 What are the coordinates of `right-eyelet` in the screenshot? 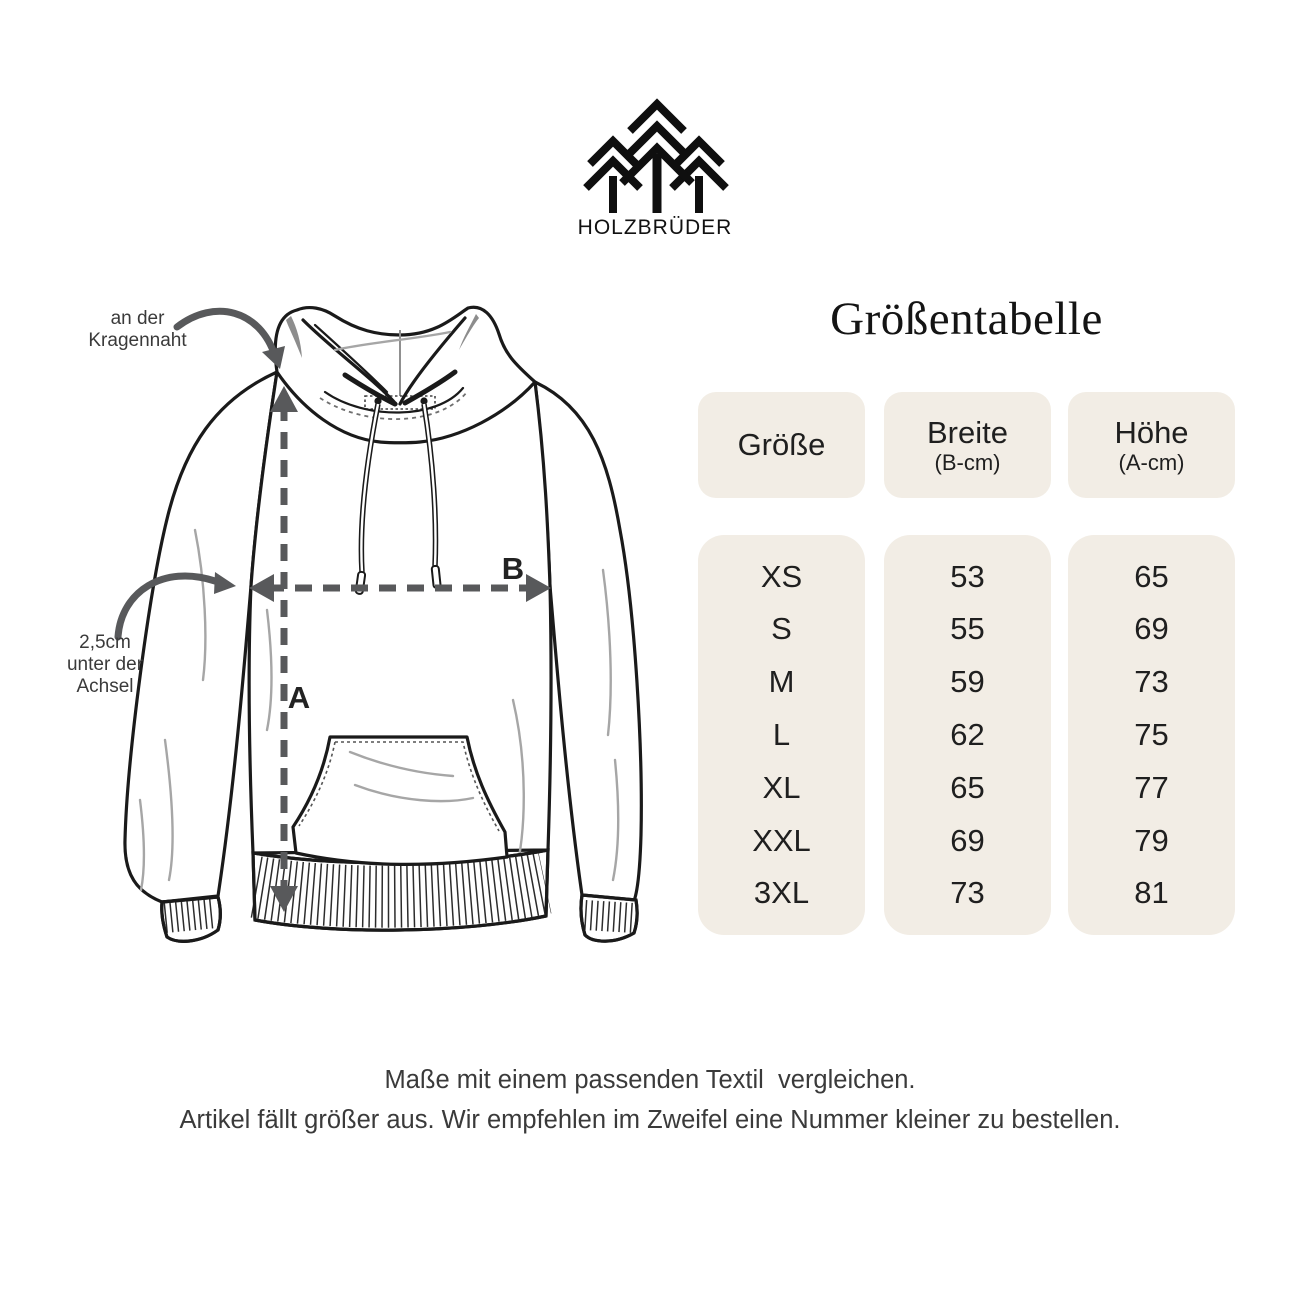 It's located at (424, 401).